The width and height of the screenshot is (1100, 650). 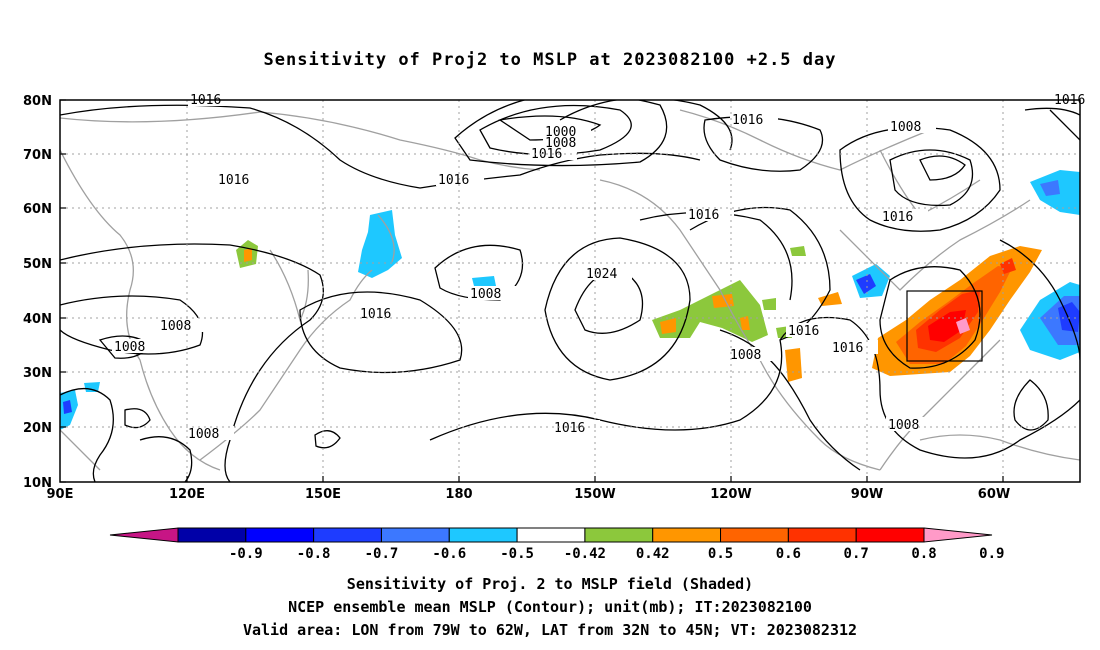 What do you see at coordinates (994, 494) in the screenshot?
I see `lon-tick-label: 60W` at bounding box center [994, 494].